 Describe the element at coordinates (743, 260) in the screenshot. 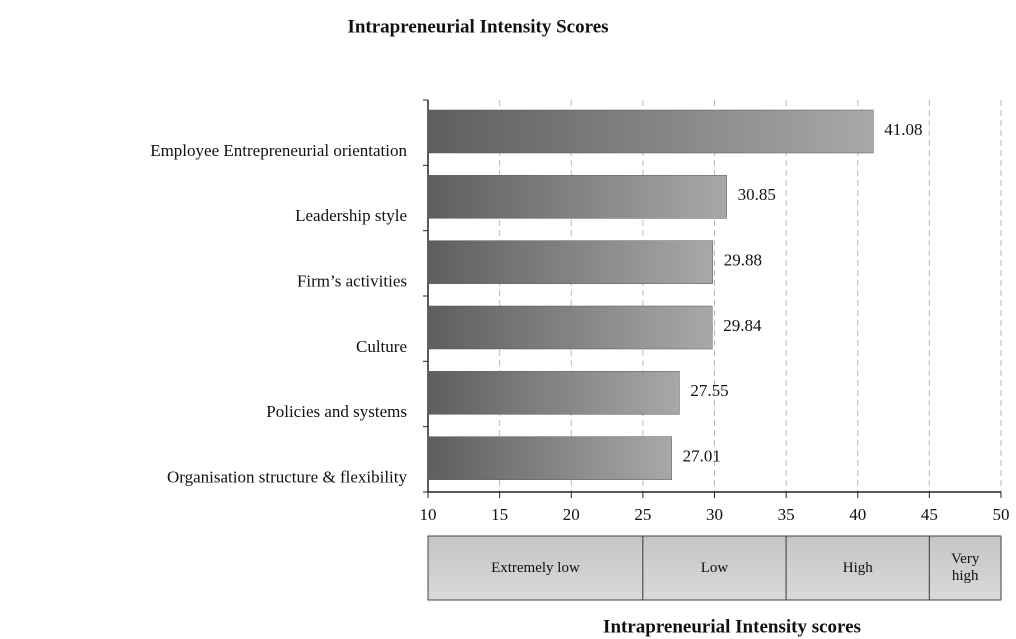

I see `data-label: 29.88` at that location.